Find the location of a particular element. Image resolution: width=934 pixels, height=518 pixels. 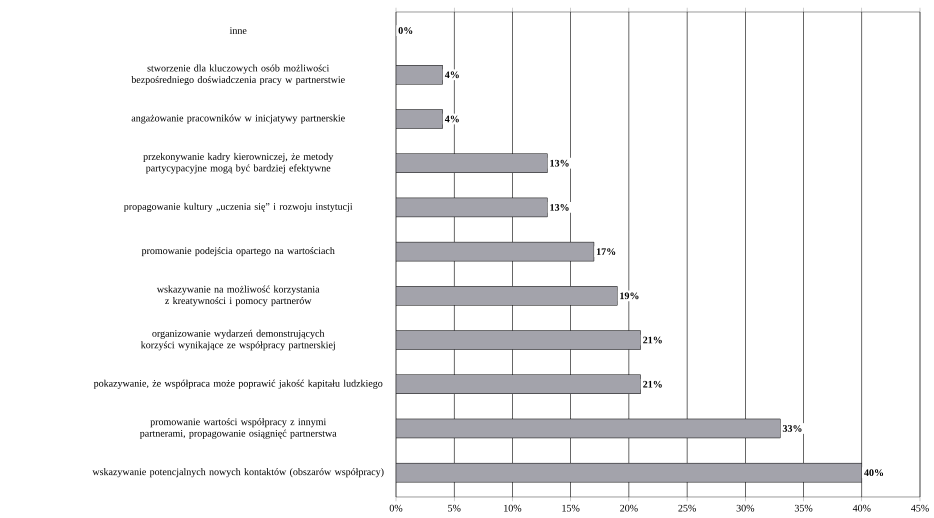

y-tick-label: propagowanie kultury „uczenia się” i rozwoju instytucji is located at coordinates (238, 207).